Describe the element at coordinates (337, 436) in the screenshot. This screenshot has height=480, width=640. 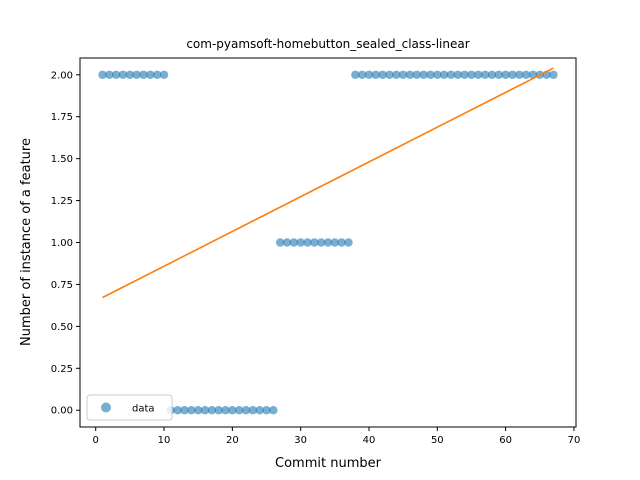
I see `x-axis: 0 10 20 30 40 50 60 70` at that location.